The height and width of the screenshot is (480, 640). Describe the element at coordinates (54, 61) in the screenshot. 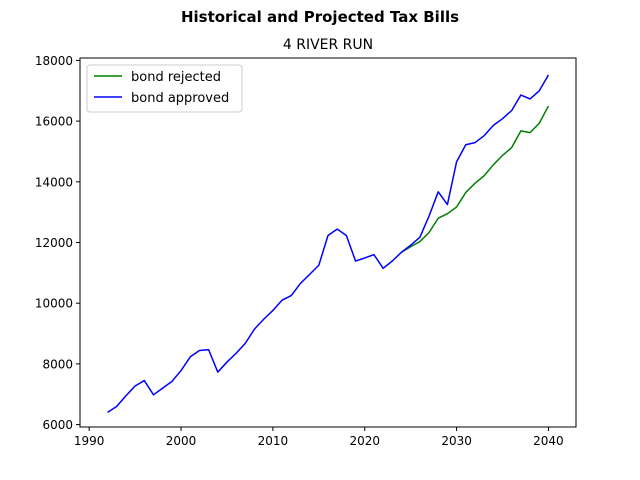

I see `y-tick-label: 18000` at that location.